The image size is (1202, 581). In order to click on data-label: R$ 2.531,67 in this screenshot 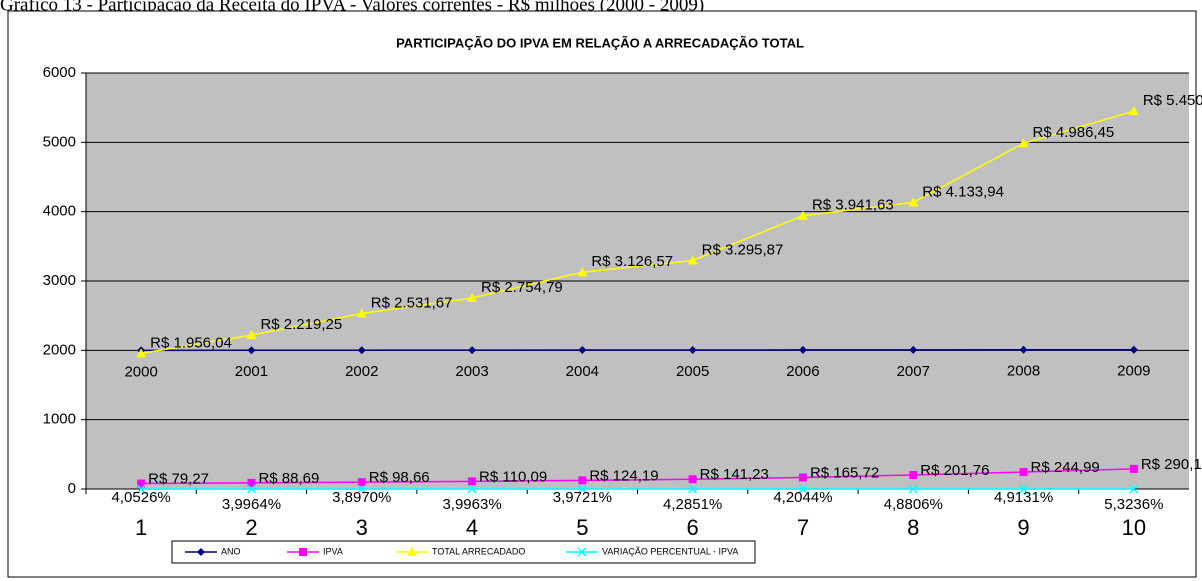, I will do `click(412, 302)`.